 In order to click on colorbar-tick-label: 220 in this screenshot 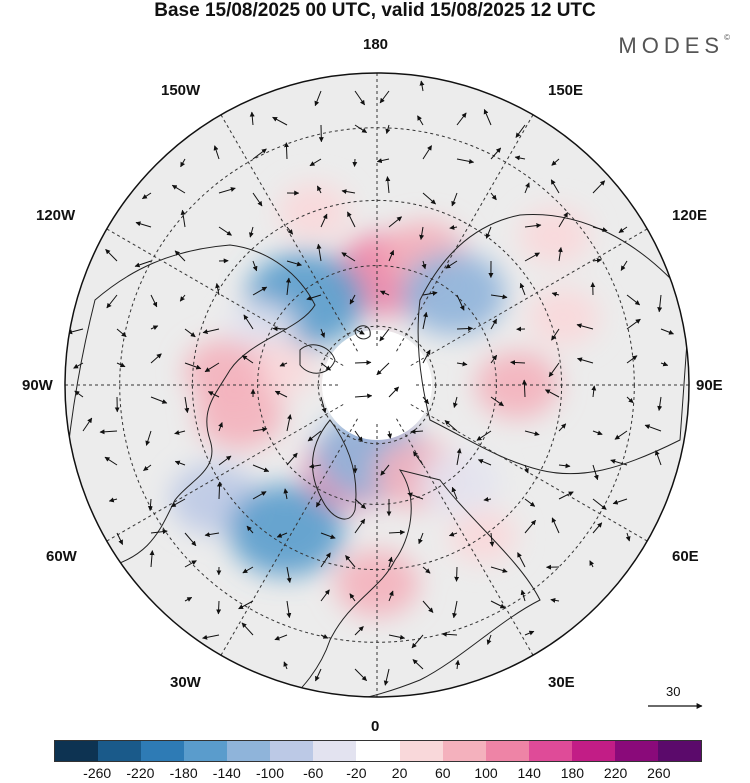, I will do `click(615, 773)`.